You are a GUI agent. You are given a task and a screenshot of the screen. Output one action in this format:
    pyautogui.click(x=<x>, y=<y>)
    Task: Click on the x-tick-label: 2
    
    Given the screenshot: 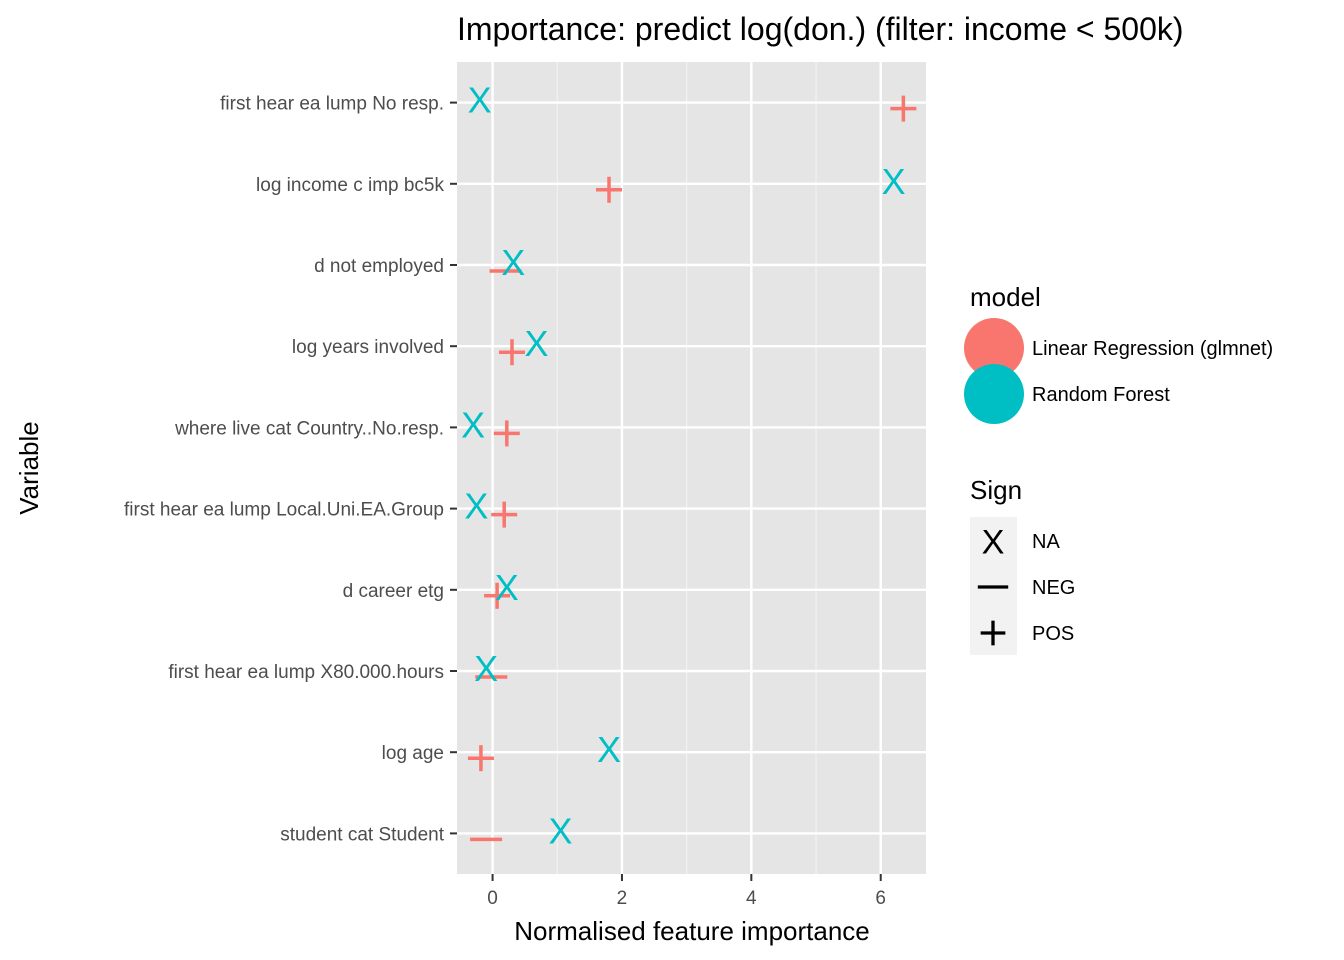 What is the action you would take?
    pyautogui.click(x=622, y=898)
    